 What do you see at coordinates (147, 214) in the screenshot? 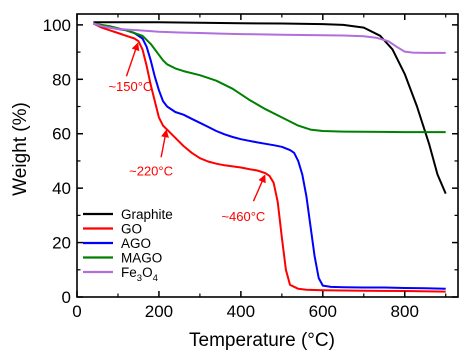
I see `legend-label-0: Graphite` at bounding box center [147, 214].